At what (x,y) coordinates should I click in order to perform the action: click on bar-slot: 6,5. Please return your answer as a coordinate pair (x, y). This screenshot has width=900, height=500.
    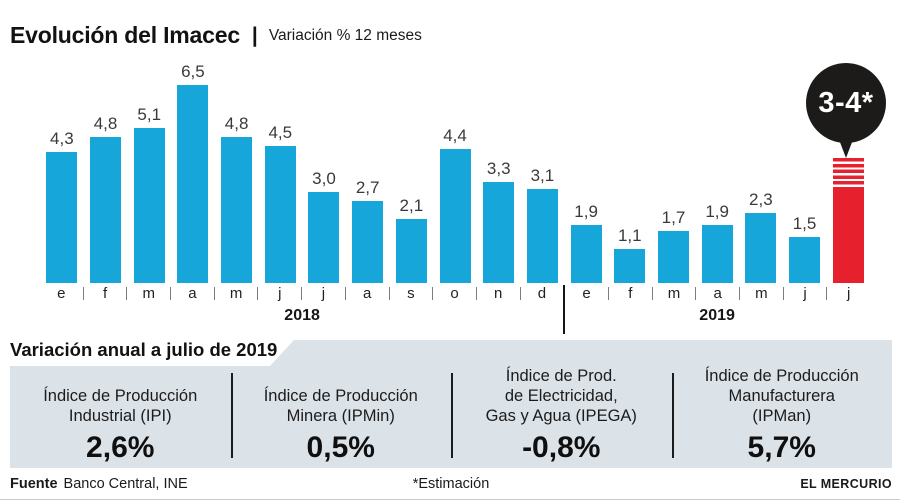
    Looking at the image, I should click on (193, 171).